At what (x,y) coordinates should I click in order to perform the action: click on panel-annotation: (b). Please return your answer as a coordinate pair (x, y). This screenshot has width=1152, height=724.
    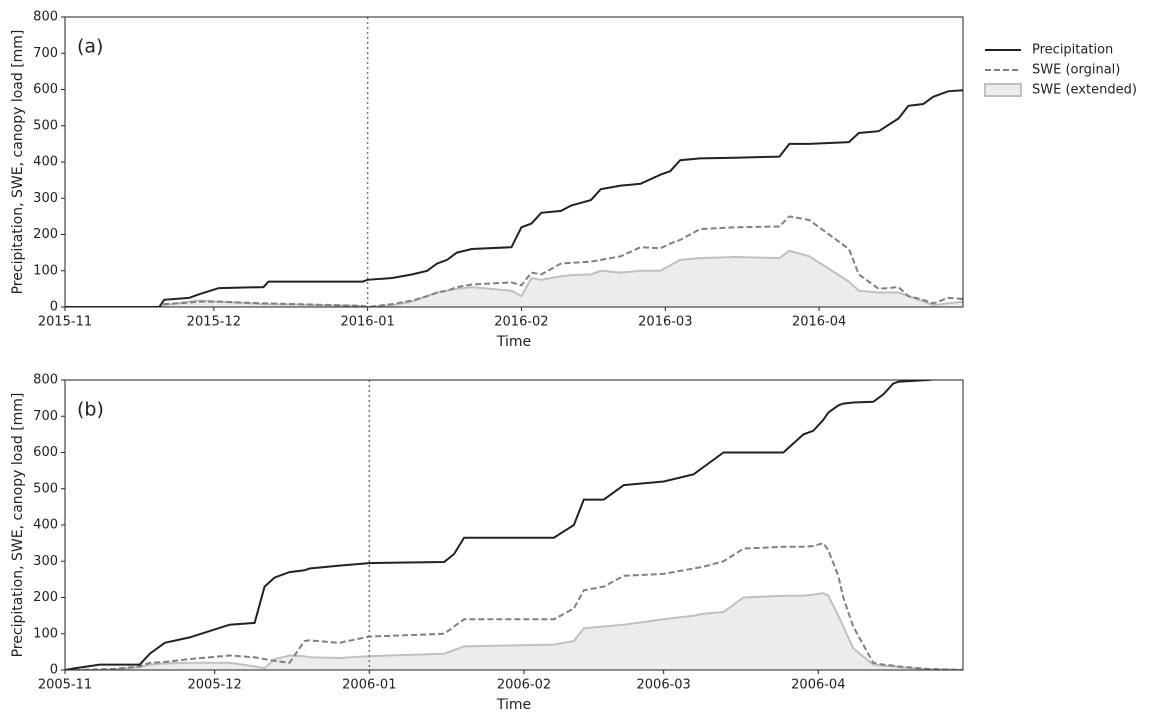
    Looking at the image, I should click on (90, 410).